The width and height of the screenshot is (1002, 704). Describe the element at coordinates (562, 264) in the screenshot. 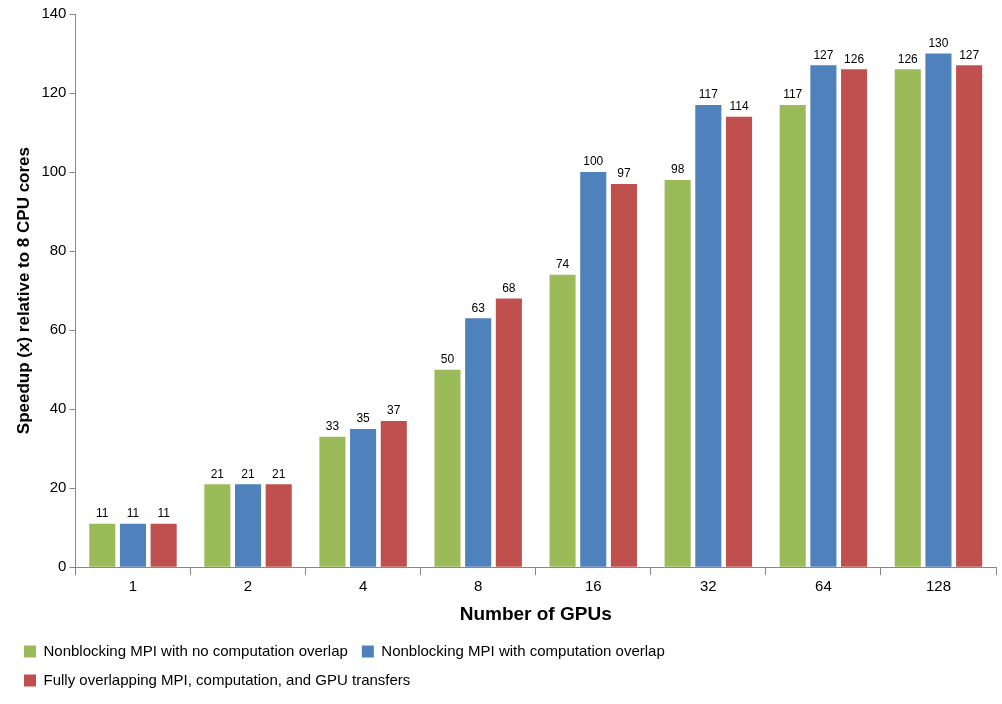

I see `data-label: 74` at that location.